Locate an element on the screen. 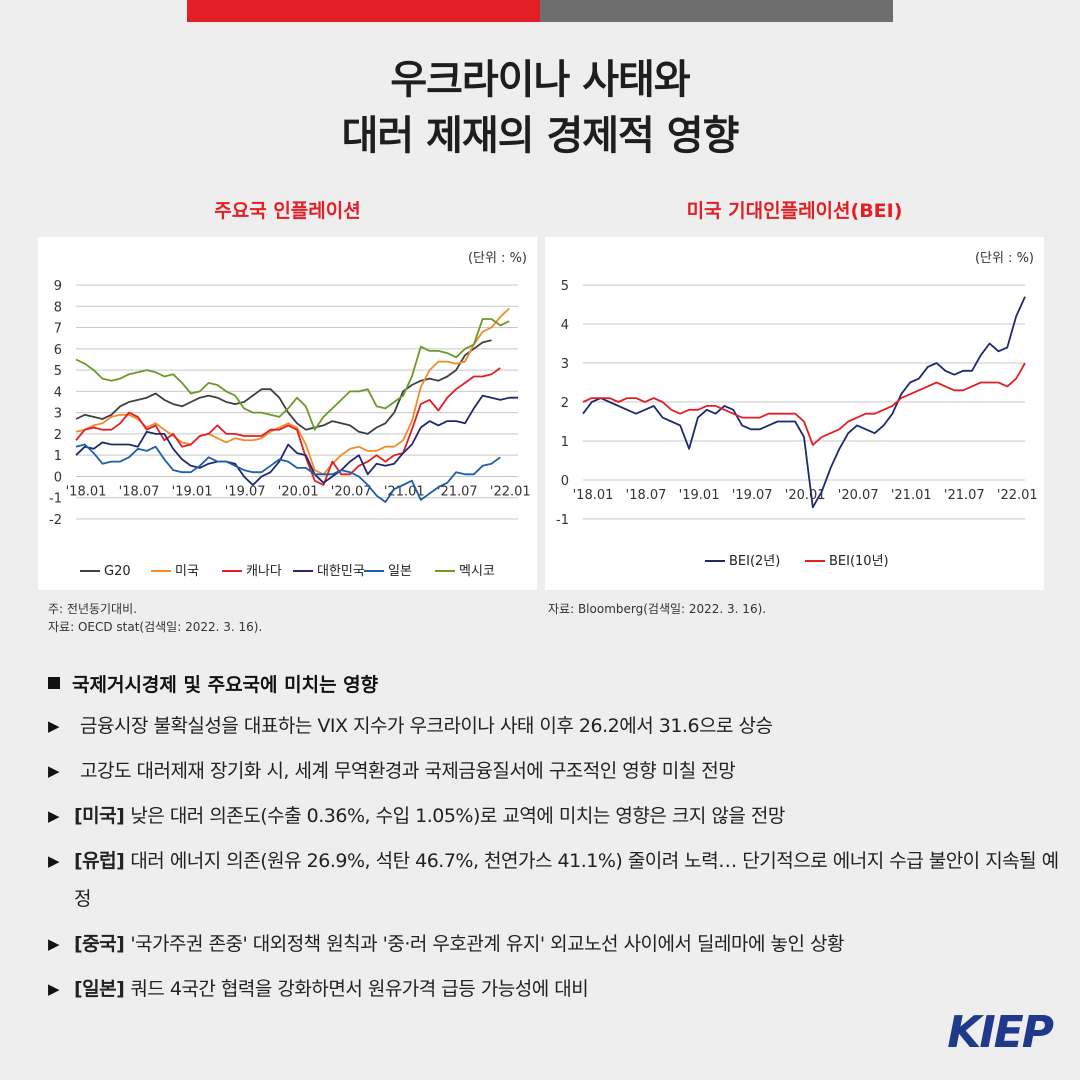  right-chart-title: 미국 기대인플레이션(BEI) is located at coordinates (794, 211).